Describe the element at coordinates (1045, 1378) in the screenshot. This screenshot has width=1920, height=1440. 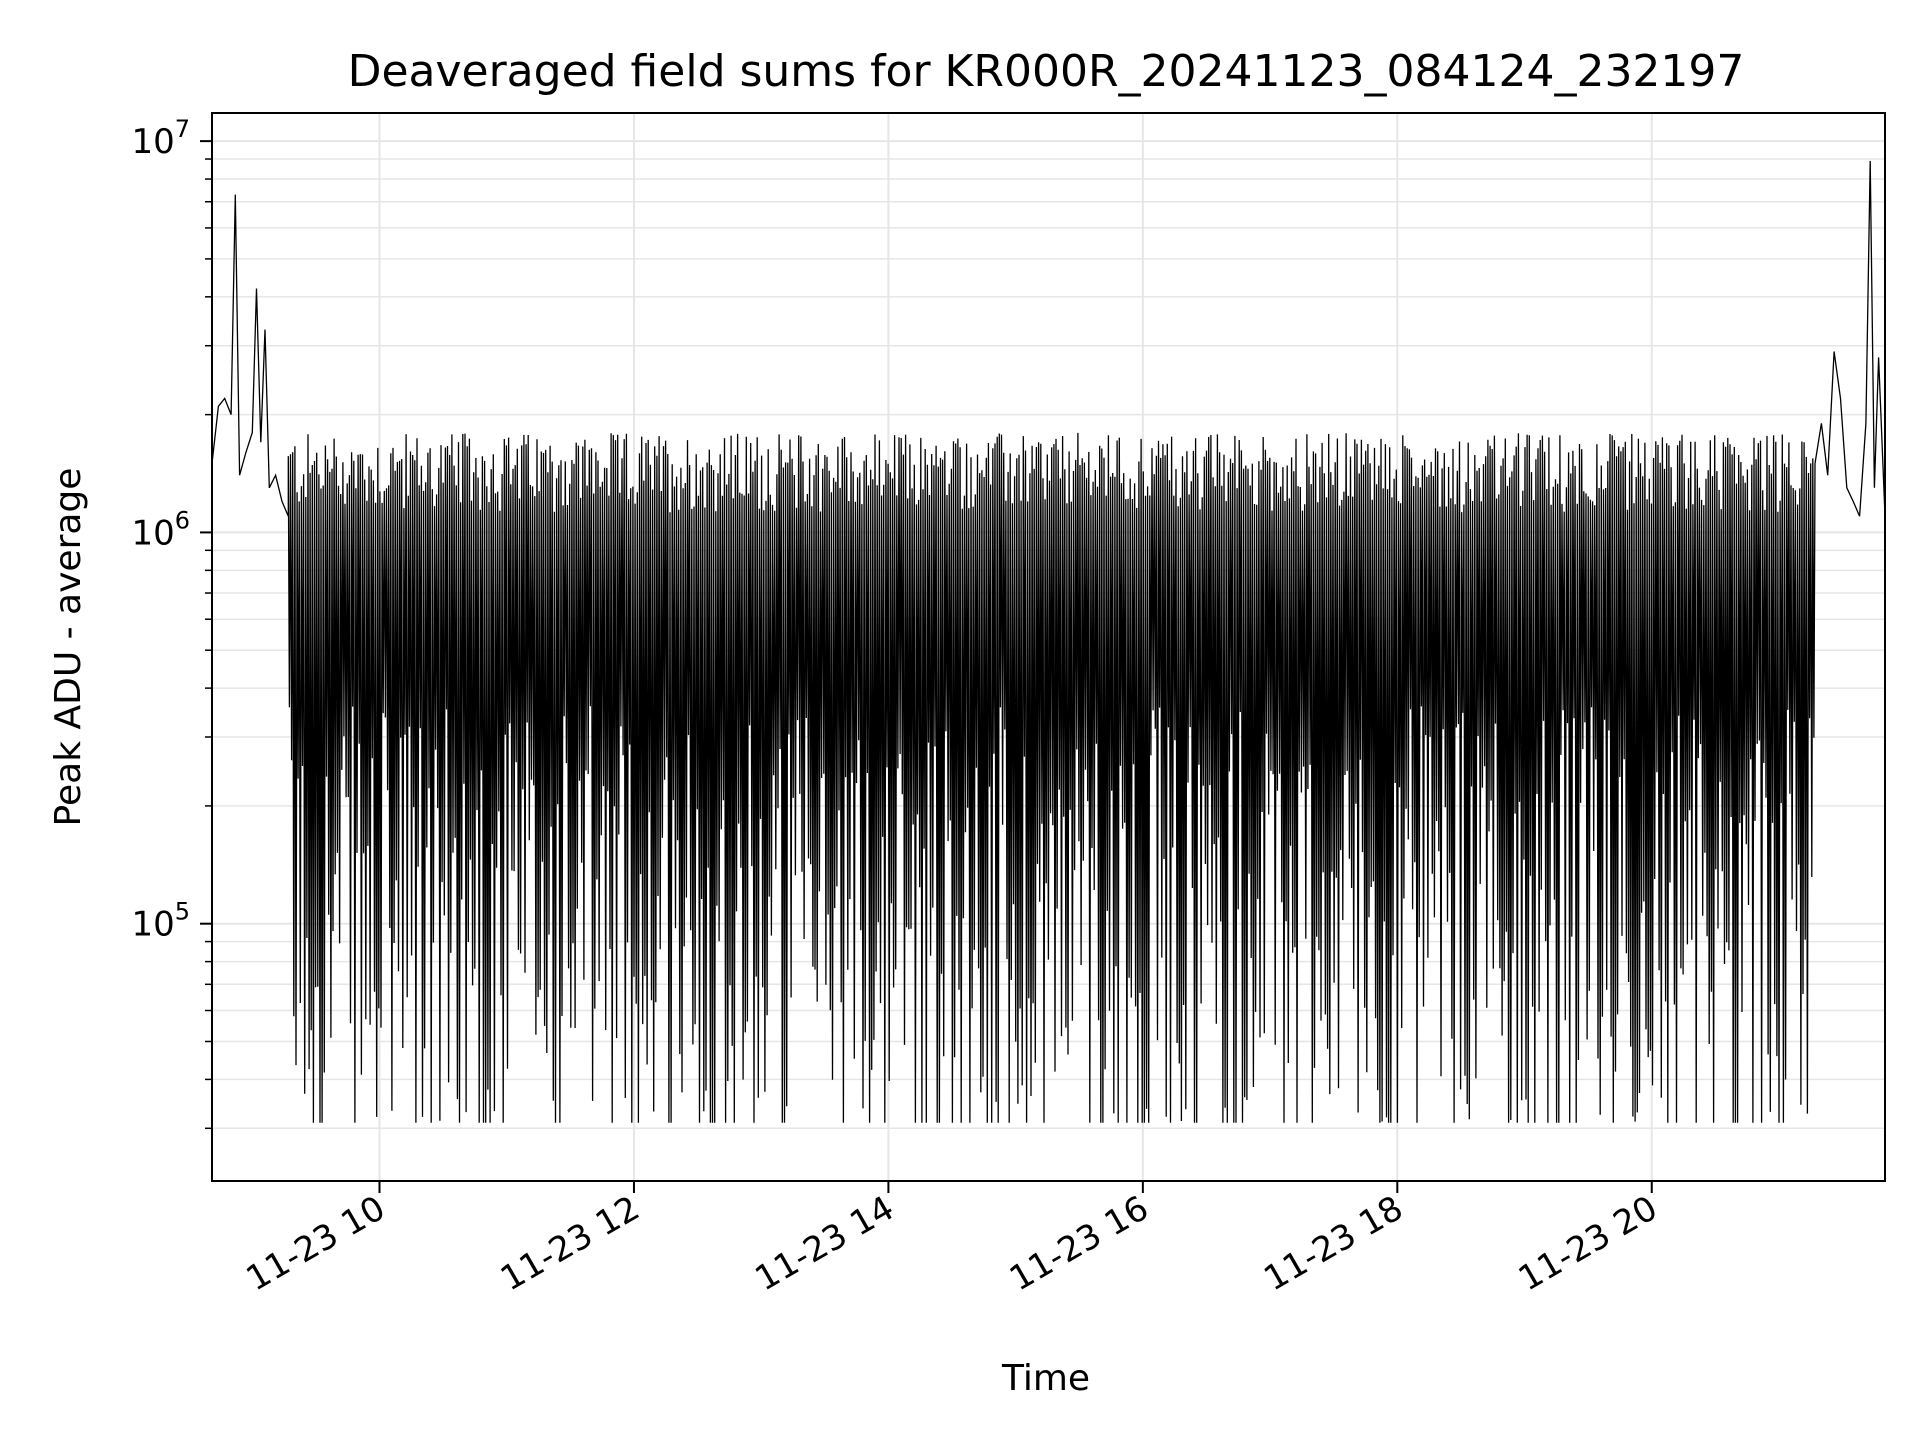
I see `x-axis-label: Time` at that location.